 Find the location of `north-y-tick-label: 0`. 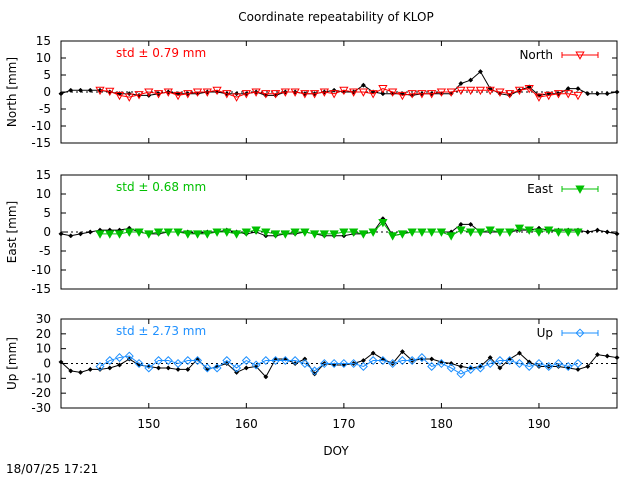

north-y-tick-label: 0 is located at coordinates (47, 92).